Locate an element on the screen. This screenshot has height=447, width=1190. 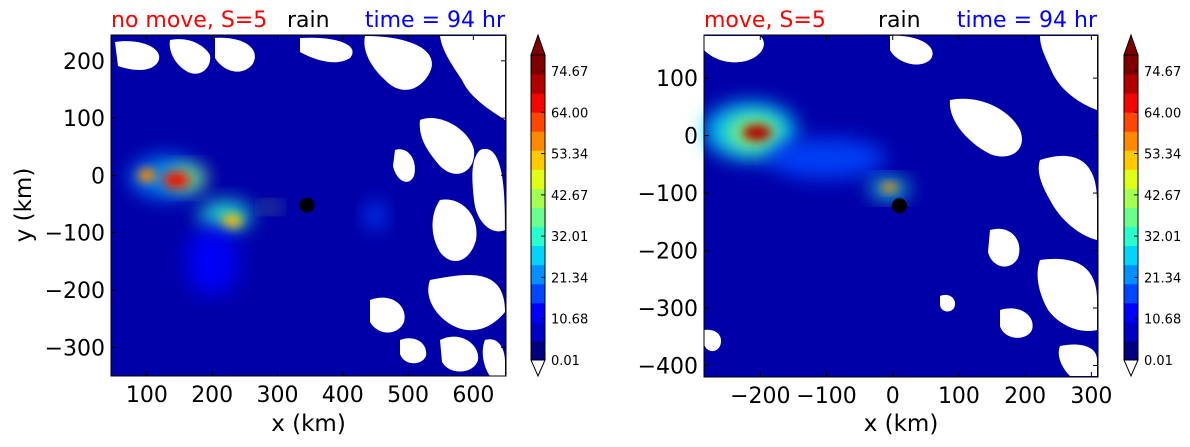
colorbar-left: 74.67 64.00 53.34 42.67 32.01 21.34 10.68 0.01 is located at coordinates (559, 205).